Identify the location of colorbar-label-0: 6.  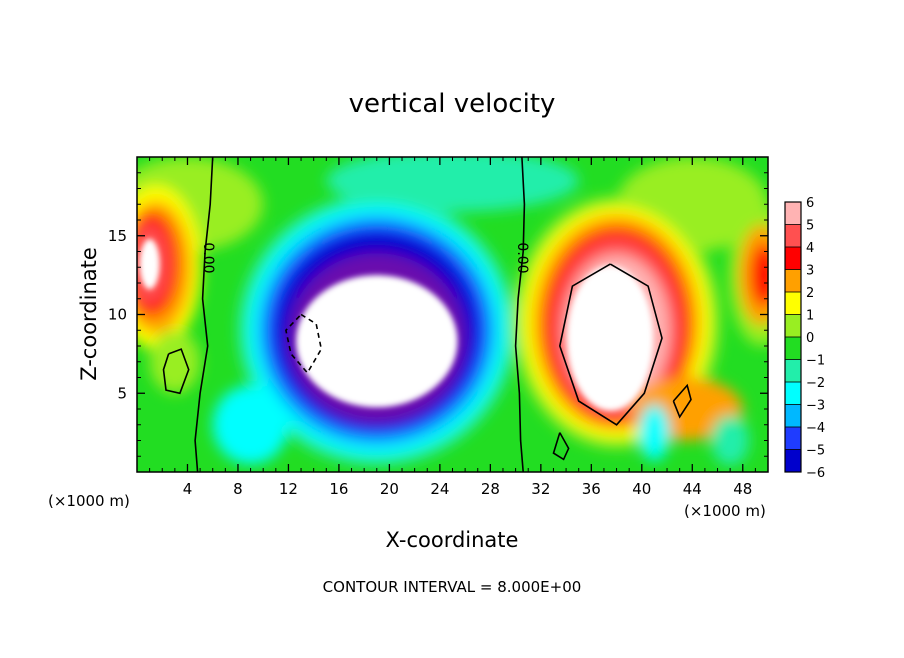
(810, 203).